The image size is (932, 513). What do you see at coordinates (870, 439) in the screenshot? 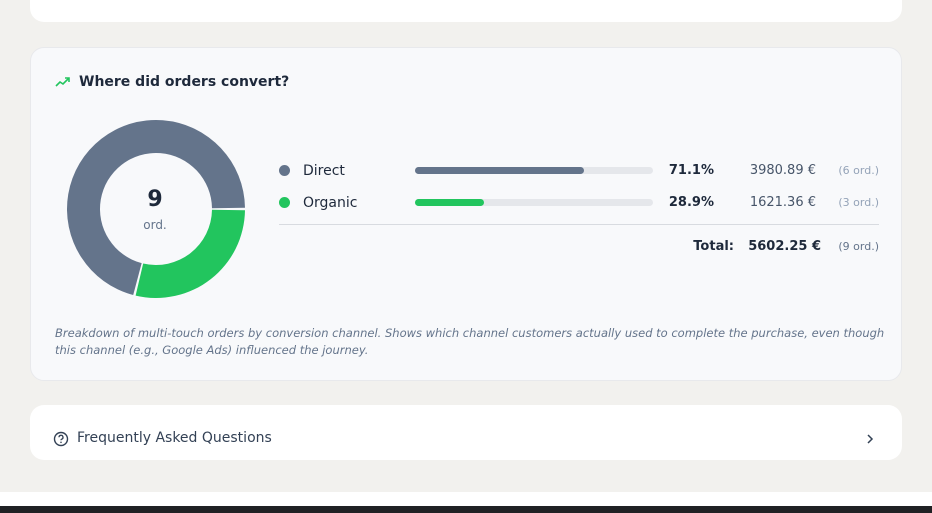
I see `chevron` at bounding box center [870, 439].